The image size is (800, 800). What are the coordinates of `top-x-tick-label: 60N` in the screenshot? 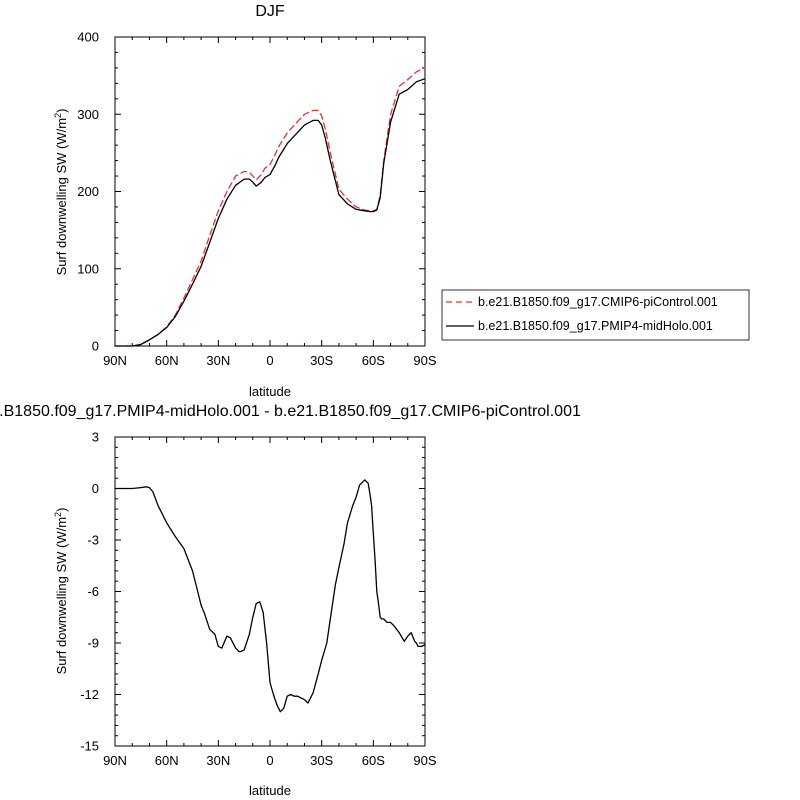 It's located at (167, 360).